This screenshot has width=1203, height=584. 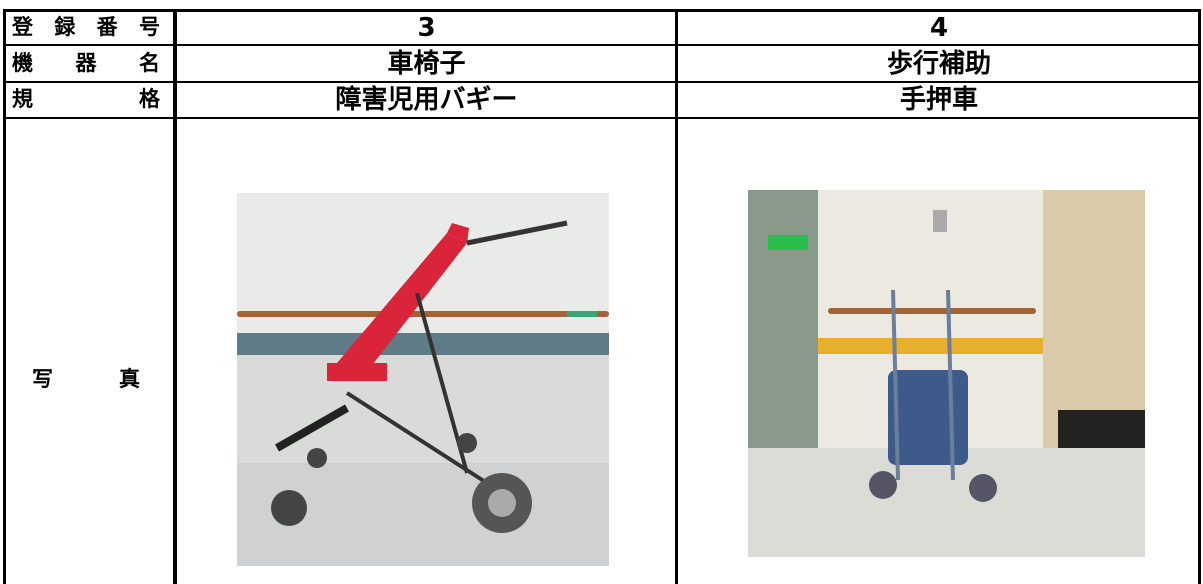 I want to click on row-label: 登録番号, so click(x=87, y=27).